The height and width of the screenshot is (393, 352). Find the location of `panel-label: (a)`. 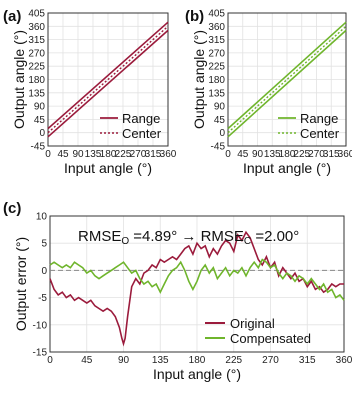

panel-label: (a) is located at coordinates (12, 16).